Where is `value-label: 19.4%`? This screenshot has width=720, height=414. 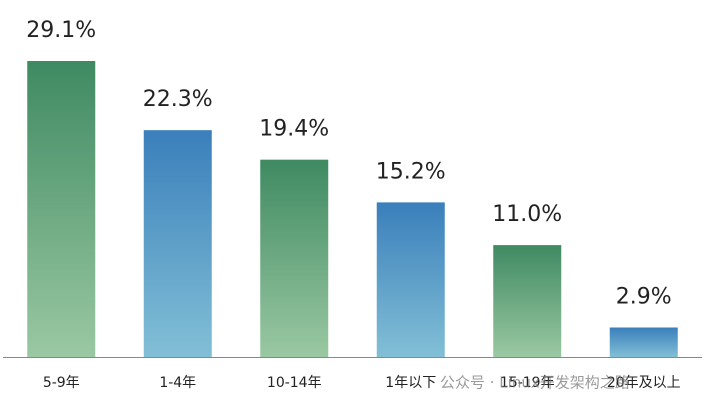 value-label: 19.4% is located at coordinates (294, 129).